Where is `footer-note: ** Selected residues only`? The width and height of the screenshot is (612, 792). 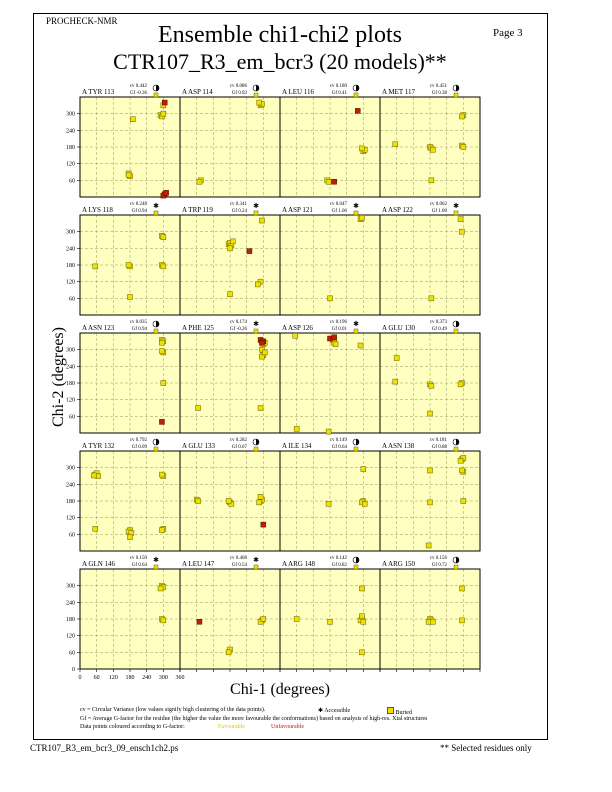
footer-note: ** Selected residues only is located at coordinates (486, 748).